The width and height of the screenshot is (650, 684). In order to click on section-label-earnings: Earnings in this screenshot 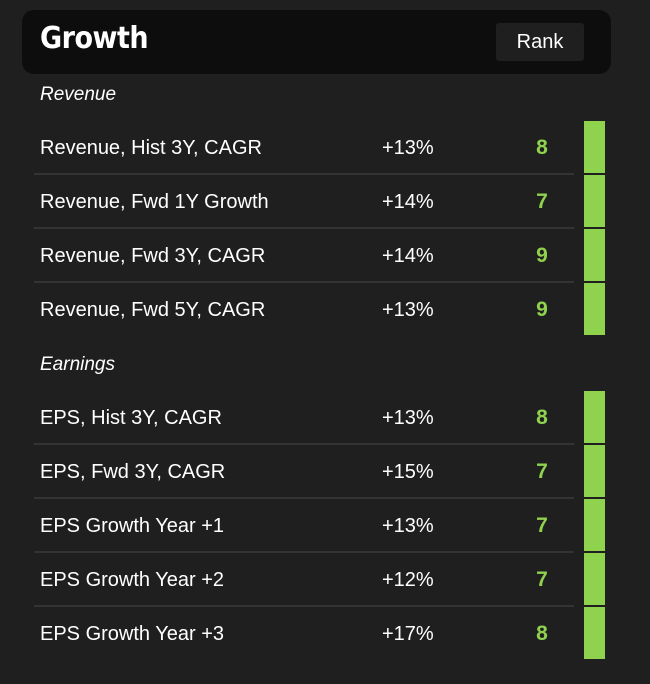, I will do `click(77, 364)`.